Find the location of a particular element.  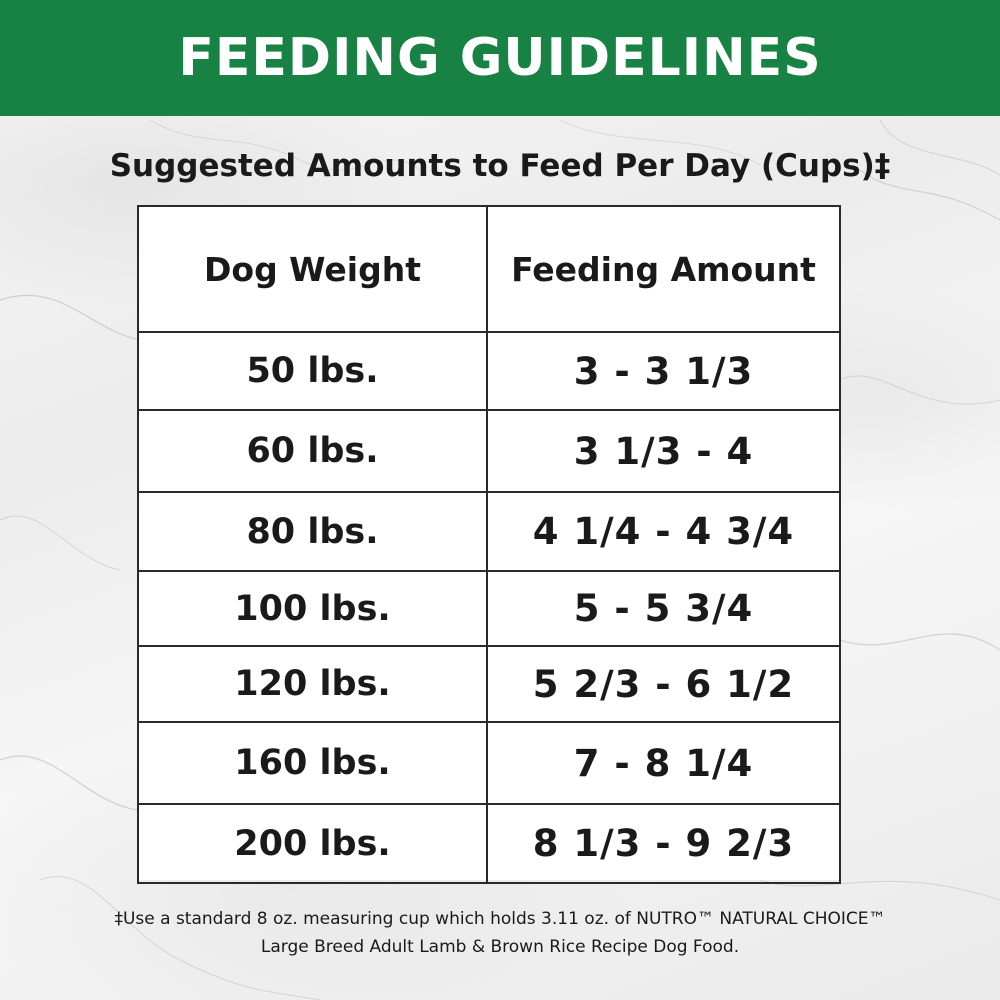

feeding-amount-cell: 3 1/3 - 4 is located at coordinates (663, 451).